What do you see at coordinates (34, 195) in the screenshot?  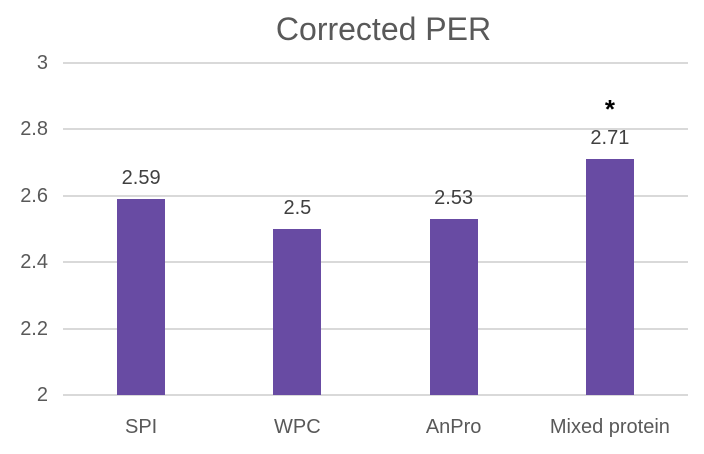 I see `y-axis-tick-label: 2.6` at bounding box center [34, 195].